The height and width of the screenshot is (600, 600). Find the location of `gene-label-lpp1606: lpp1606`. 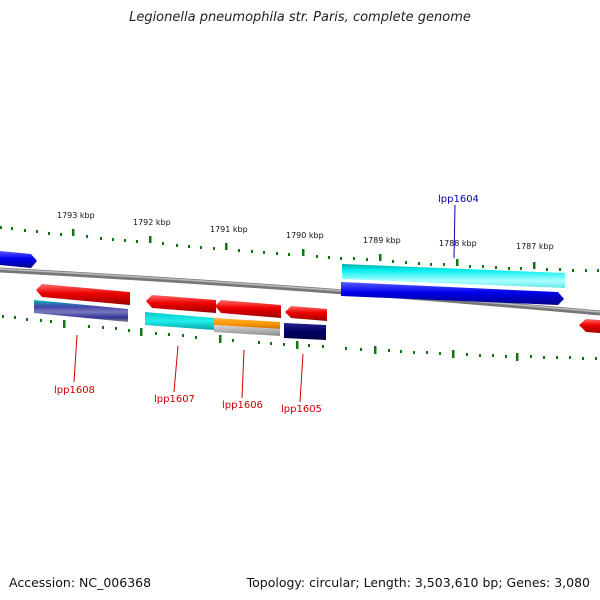

gene-label-lpp1606: lpp1606 is located at coordinates (242, 405).